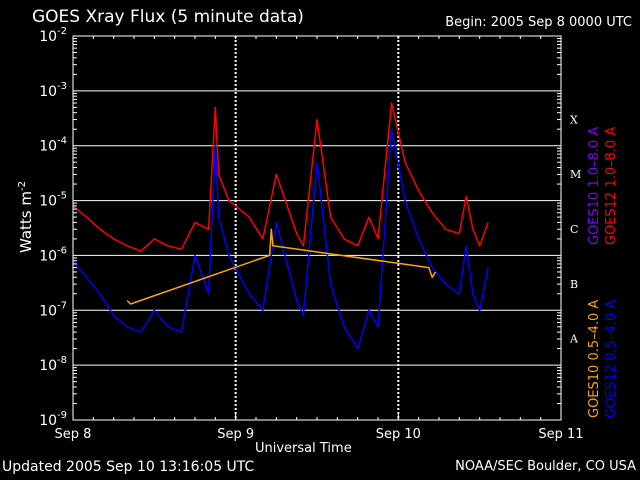  I want to click on y-tick-label: 10⁻³, so click(53, 90).